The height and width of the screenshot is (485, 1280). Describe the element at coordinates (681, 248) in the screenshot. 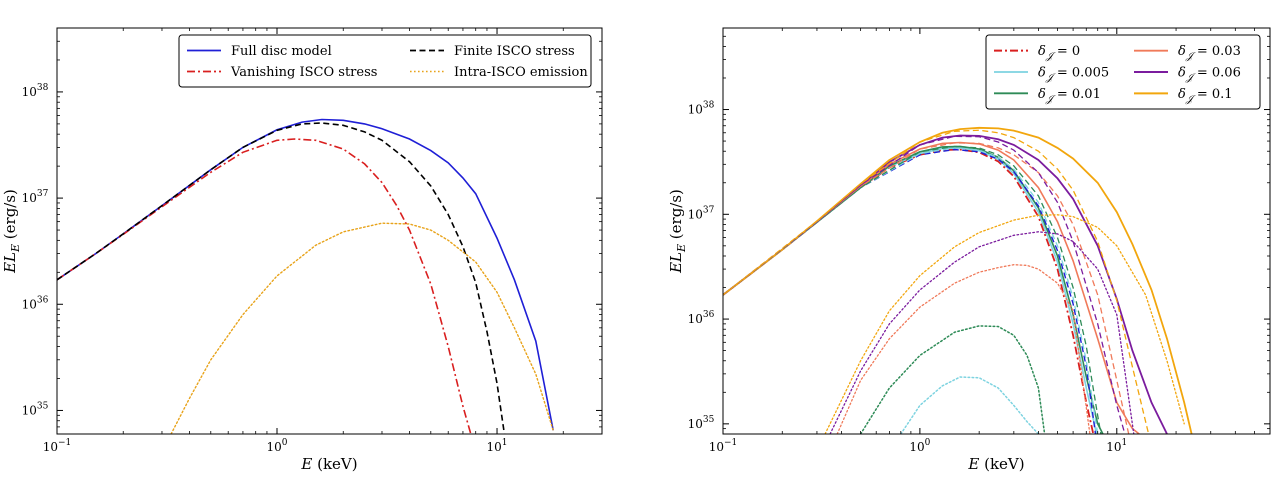

I see `y-axis-subscript: E` at that location.